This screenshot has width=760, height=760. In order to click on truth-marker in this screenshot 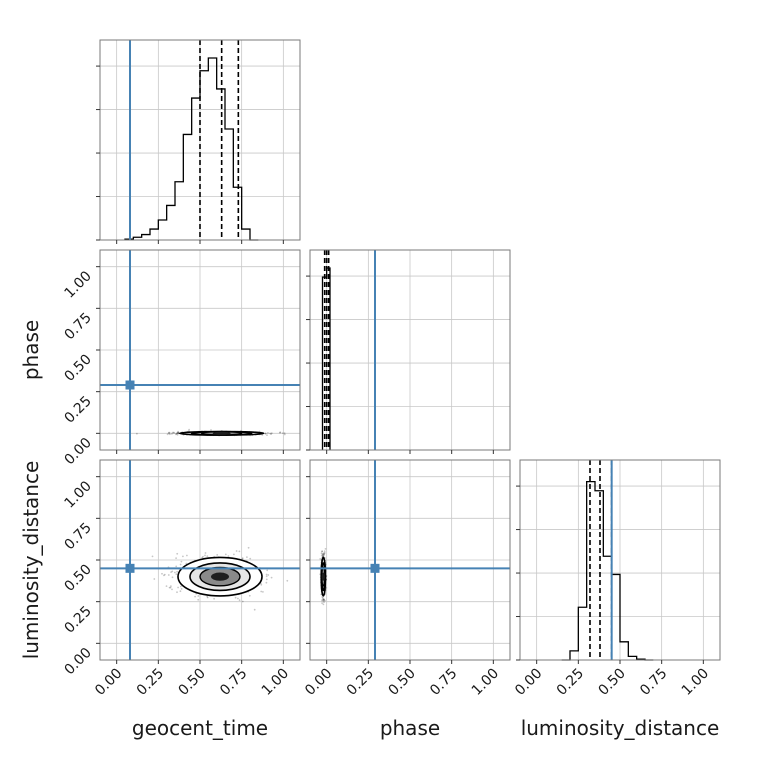, I will do `click(130, 385)`.